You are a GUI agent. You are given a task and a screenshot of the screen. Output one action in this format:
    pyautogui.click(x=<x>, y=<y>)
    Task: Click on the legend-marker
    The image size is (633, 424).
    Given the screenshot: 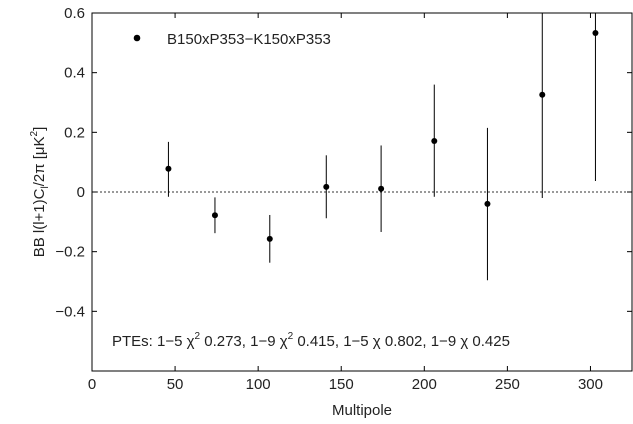 What is the action you would take?
    pyautogui.click(x=137, y=38)
    